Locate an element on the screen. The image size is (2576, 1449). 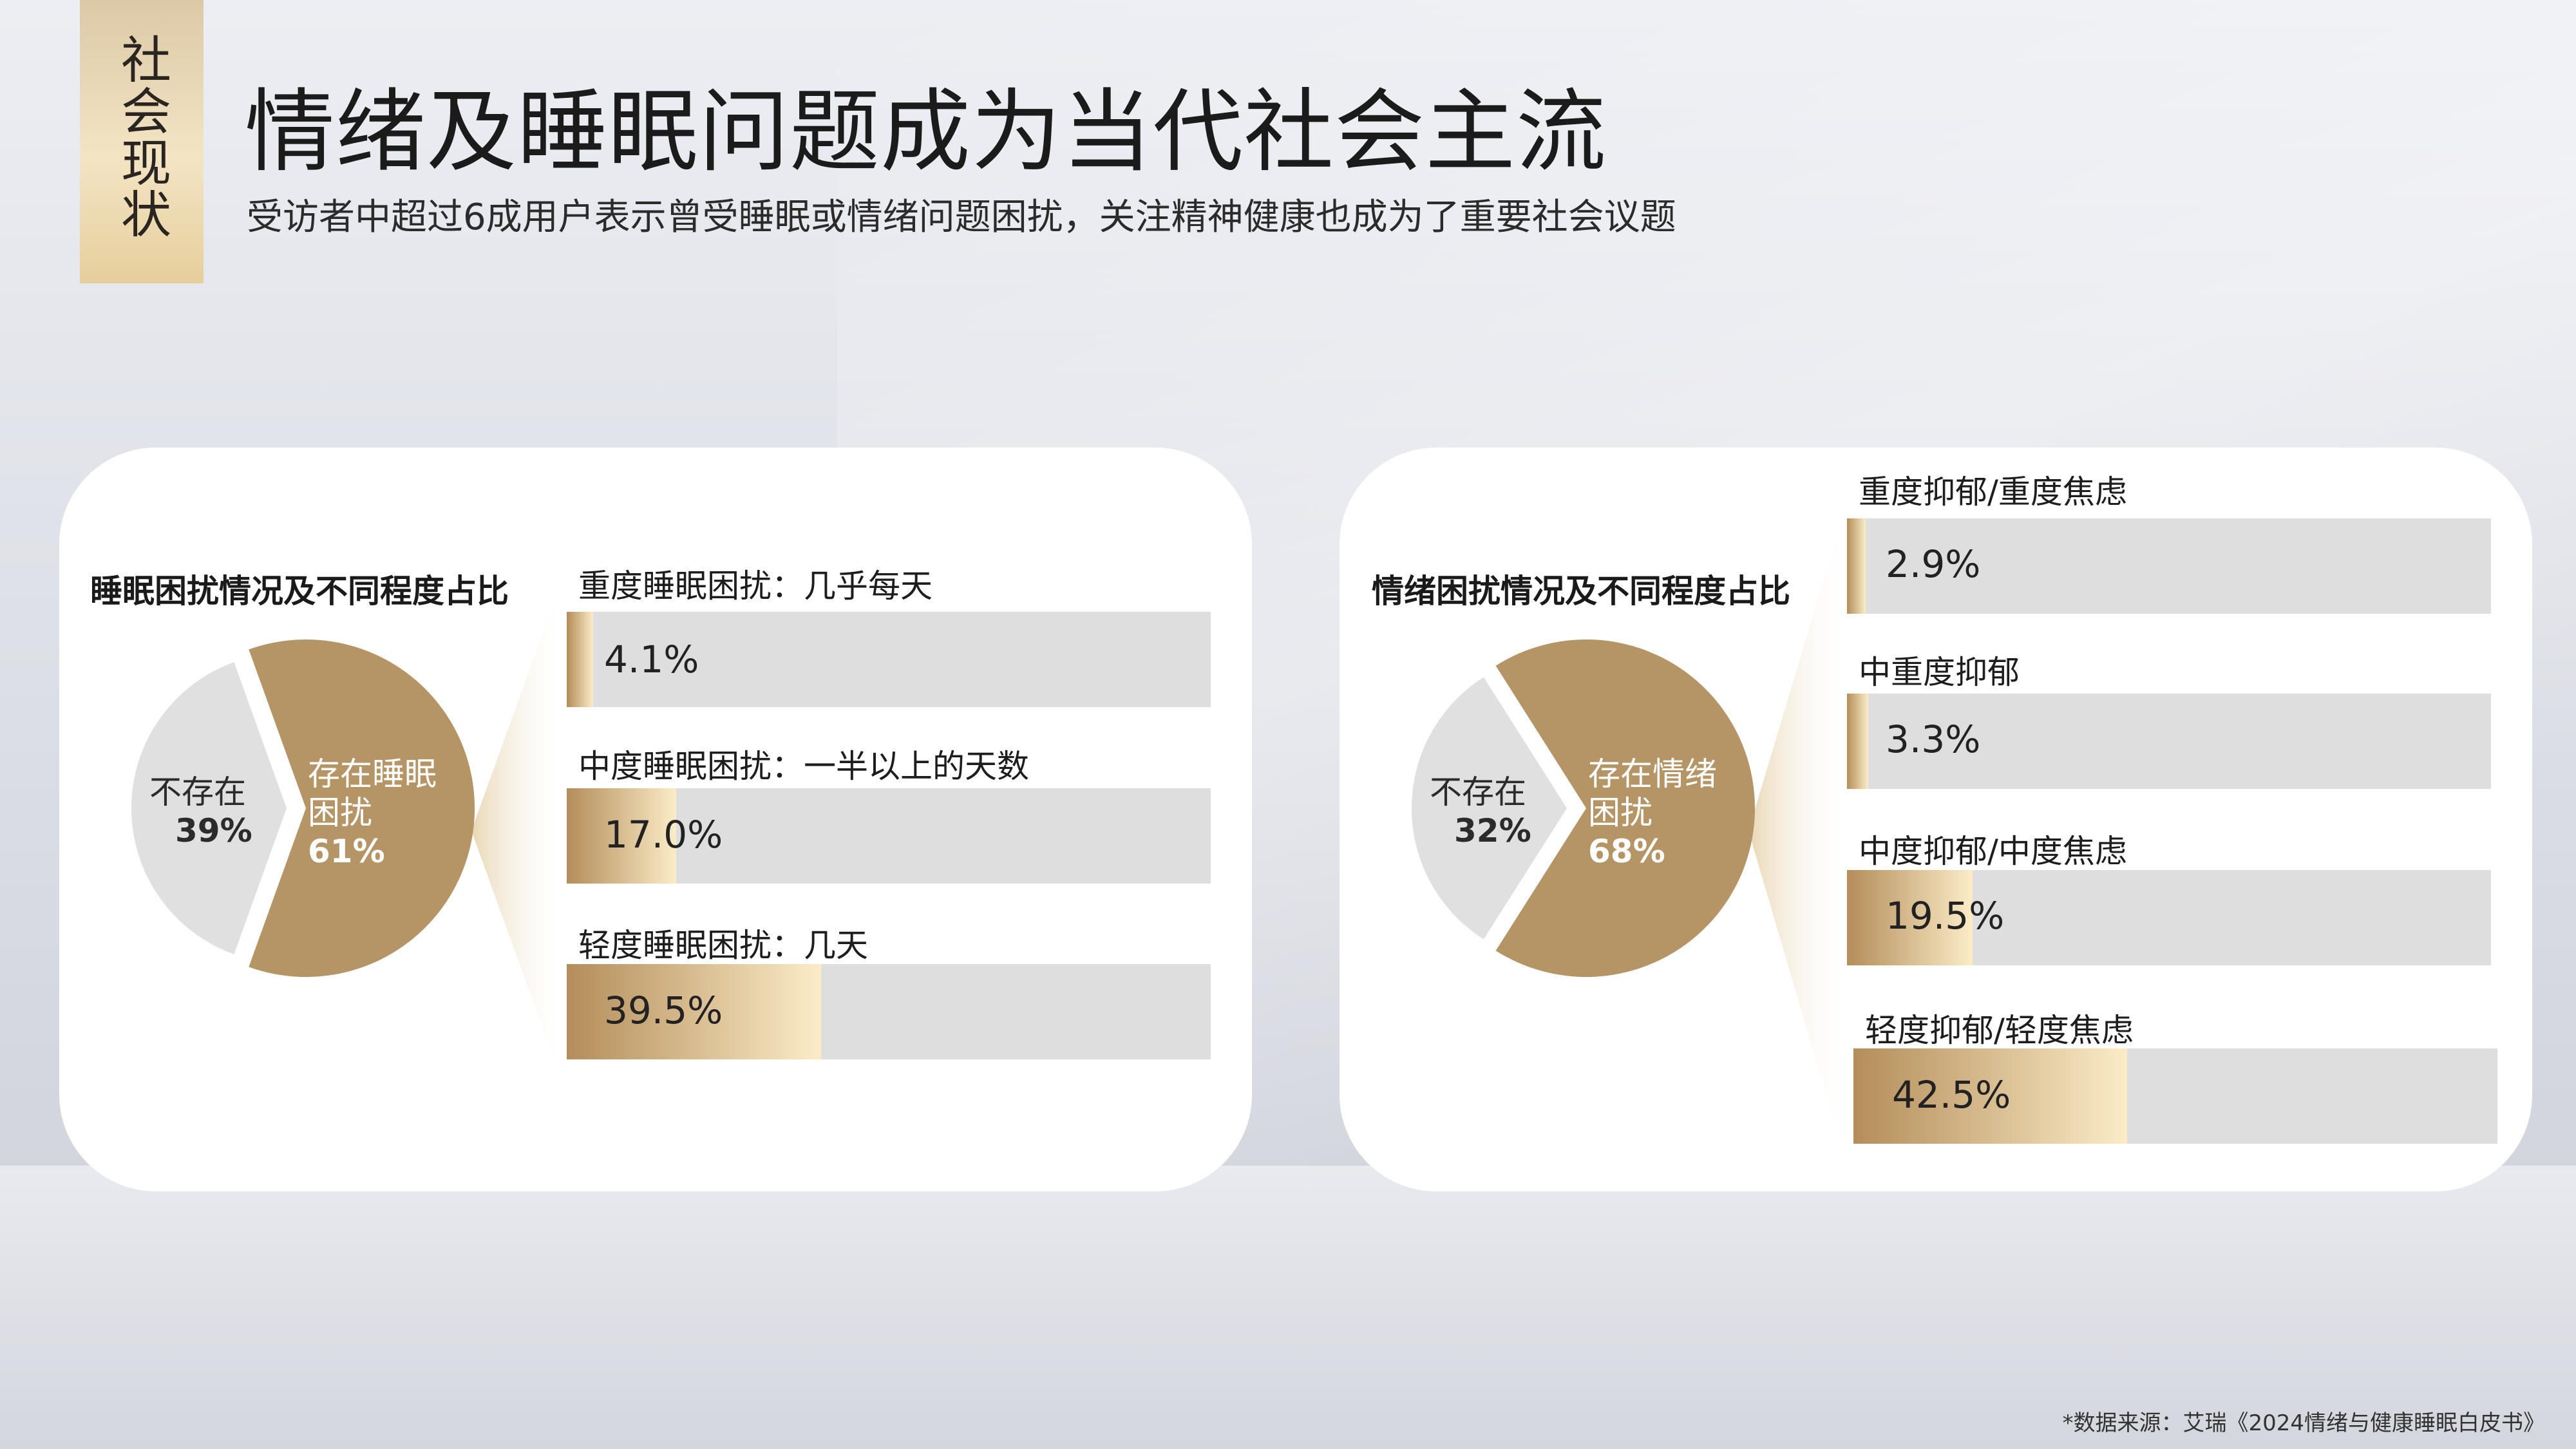
sleep-pie-slice-yes is located at coordinates (362, 808).